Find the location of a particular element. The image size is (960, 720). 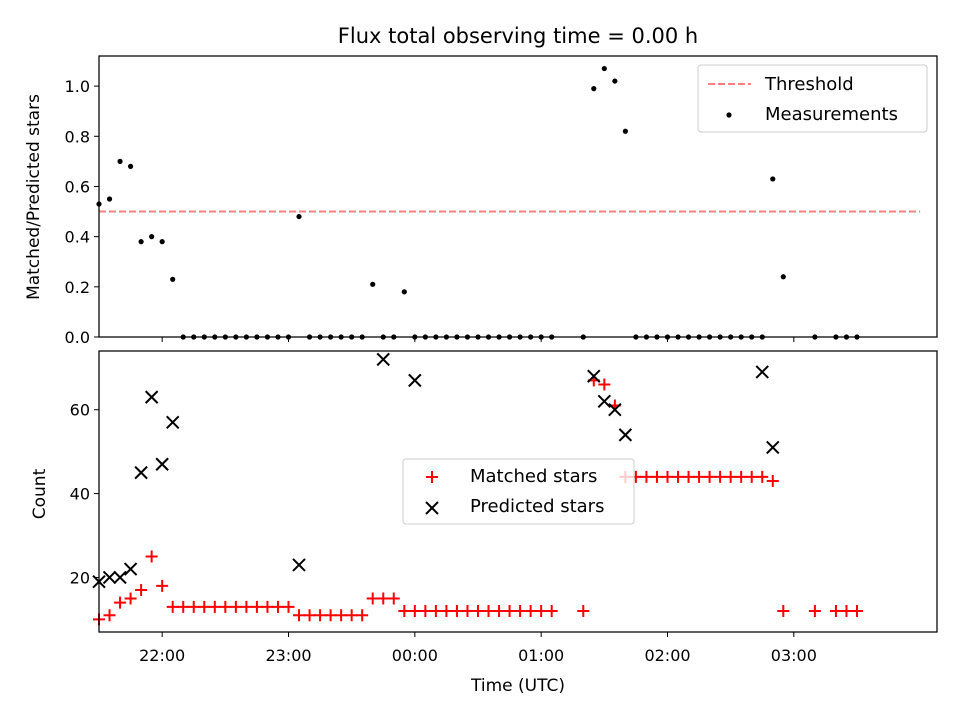

measurements-legend-swatch is located at coordinates (729, 115).